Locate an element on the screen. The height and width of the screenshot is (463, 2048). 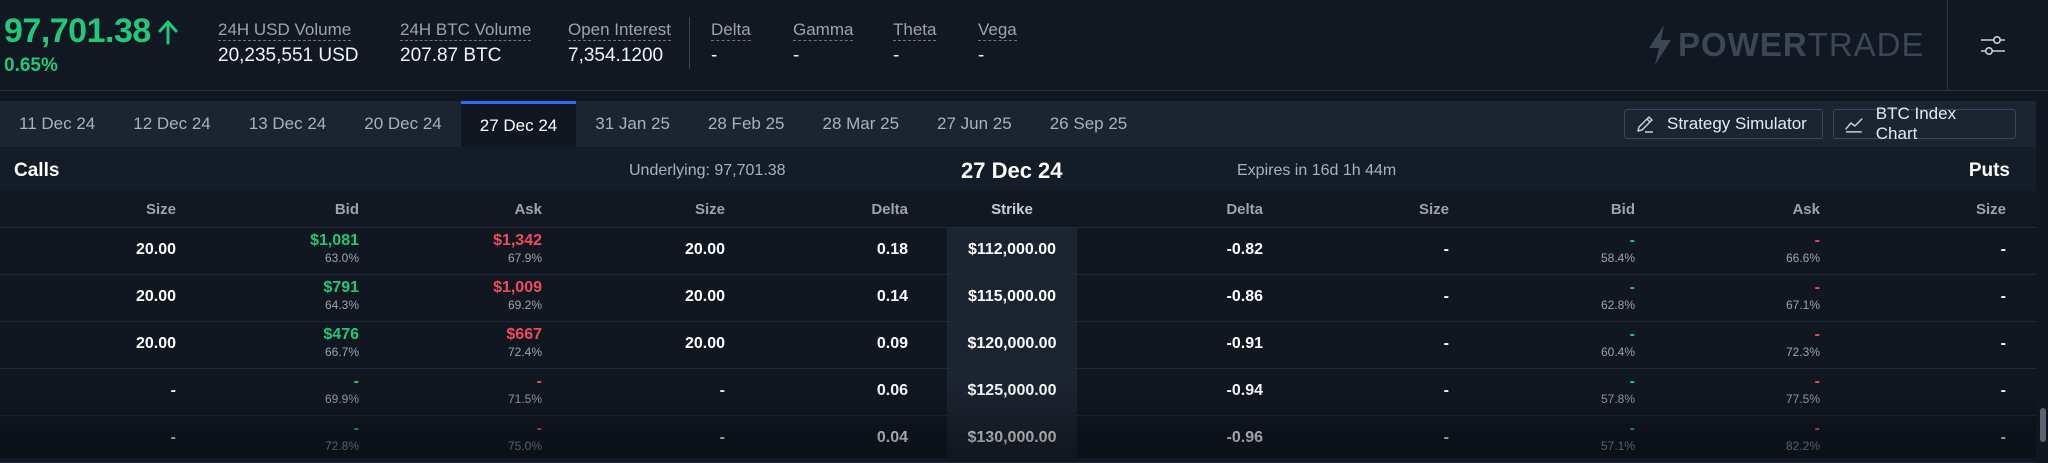
bolt-icon is located at coordinates (1660, 45).